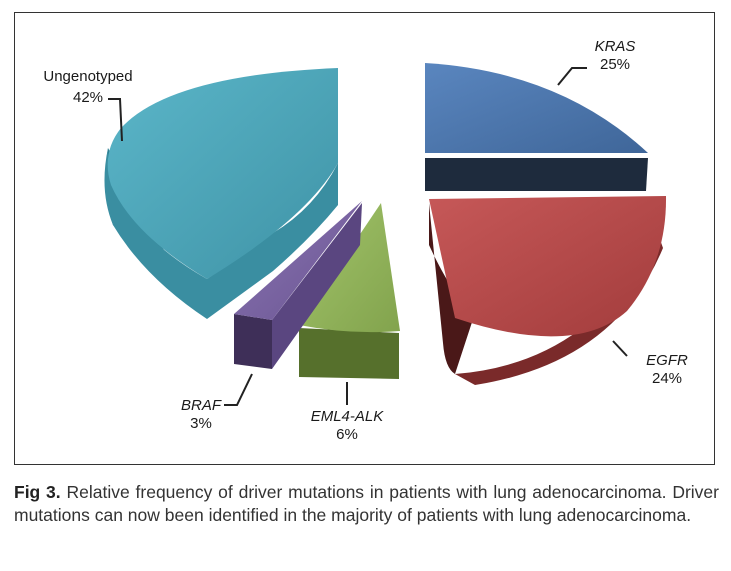 The image size is (731, 571). Describe the element at coordinates (349, 353) in the screenshot. I see `slice-eml4-alk-side` at that location.